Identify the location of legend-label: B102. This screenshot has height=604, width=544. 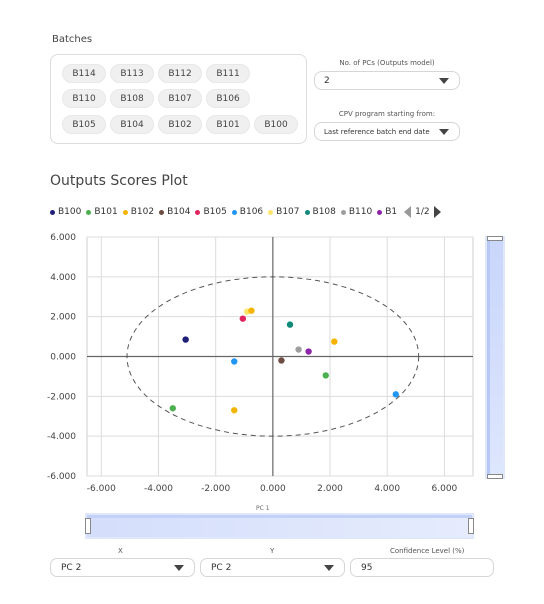
(142, 212).